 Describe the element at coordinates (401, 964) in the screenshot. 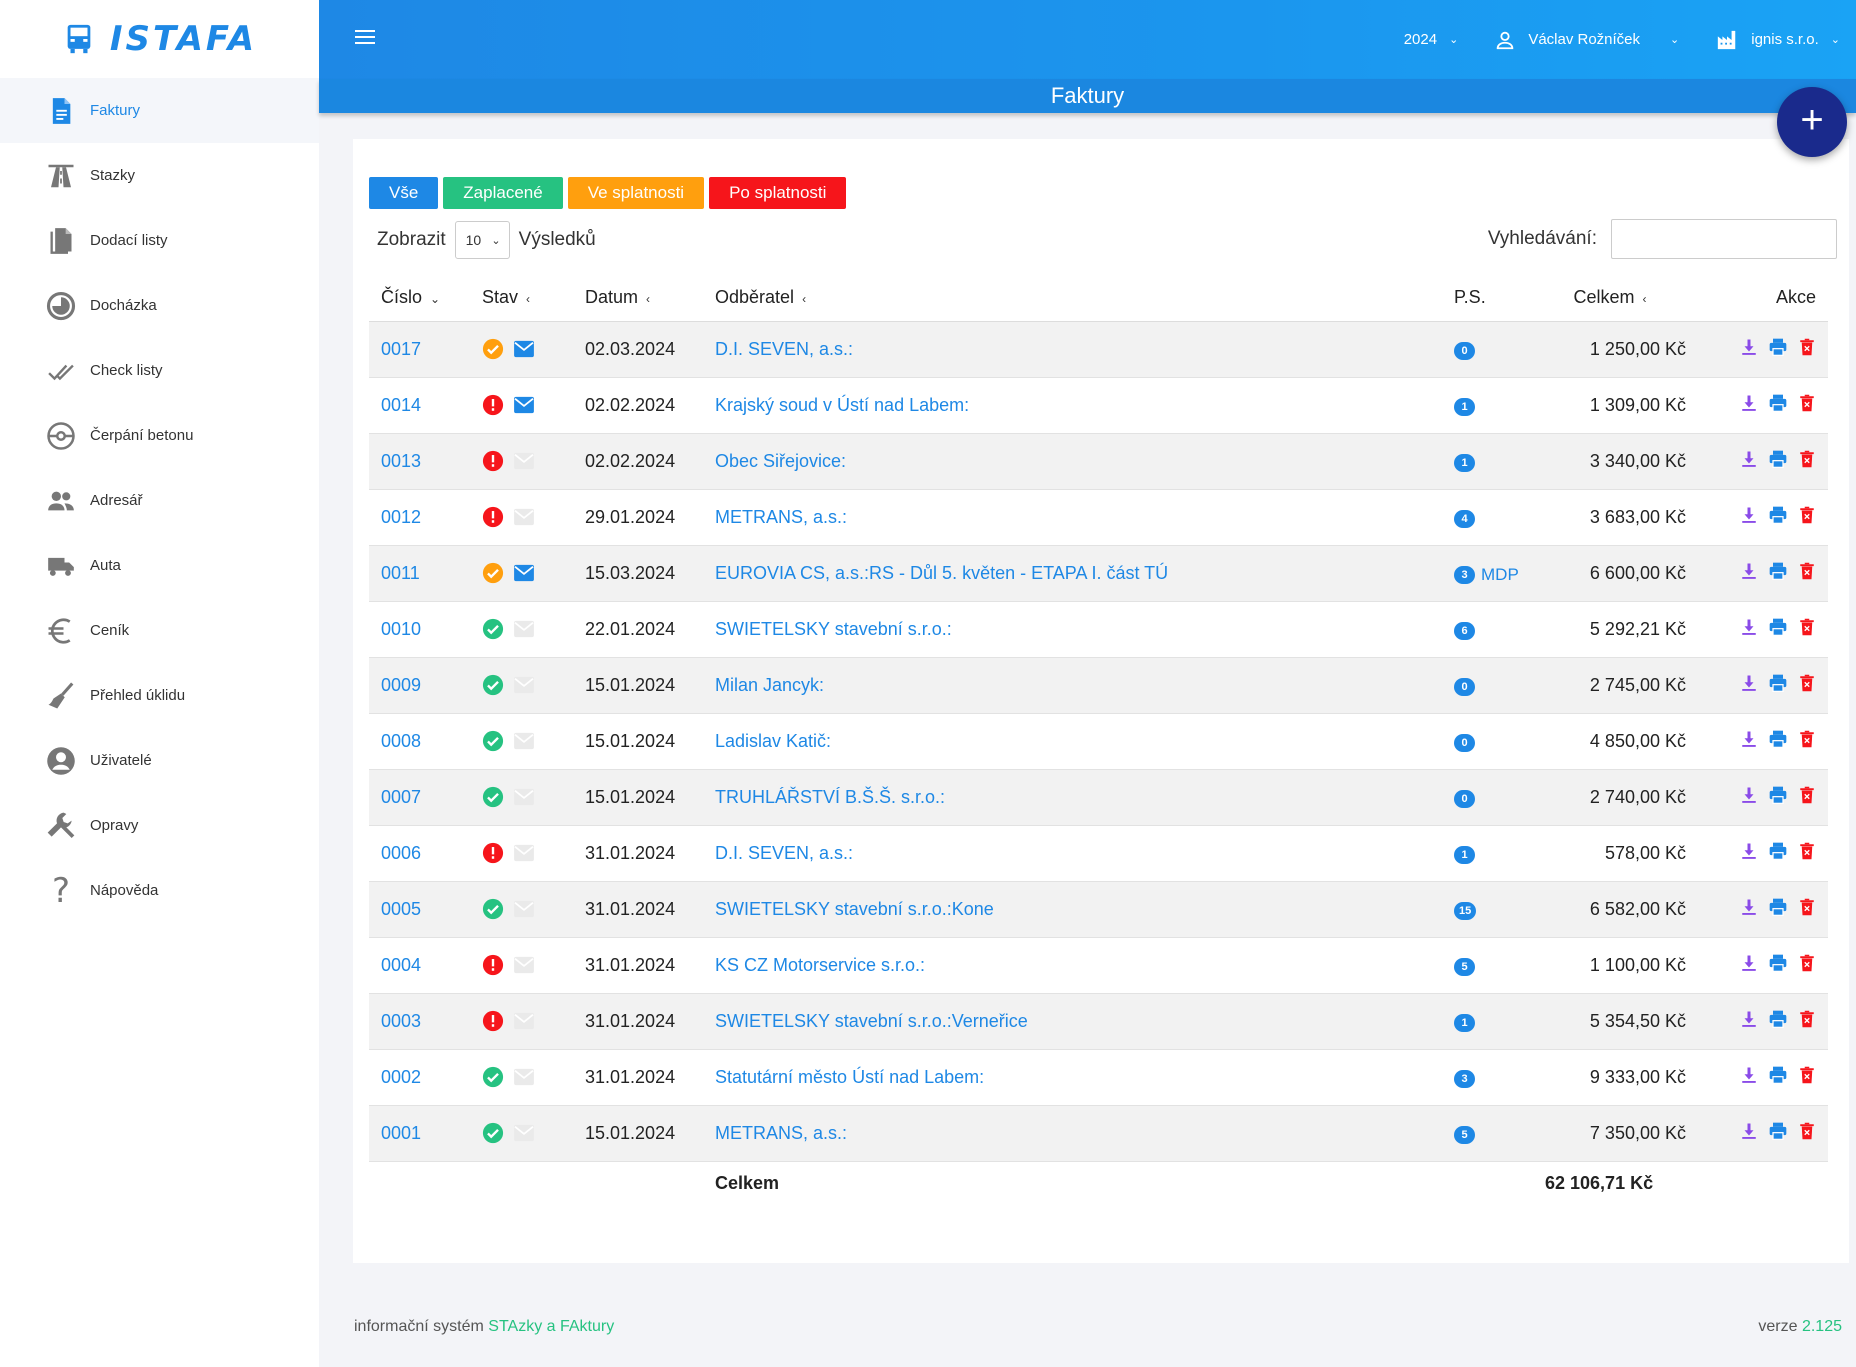

I see `invoice-number-link: 0004` at that location.